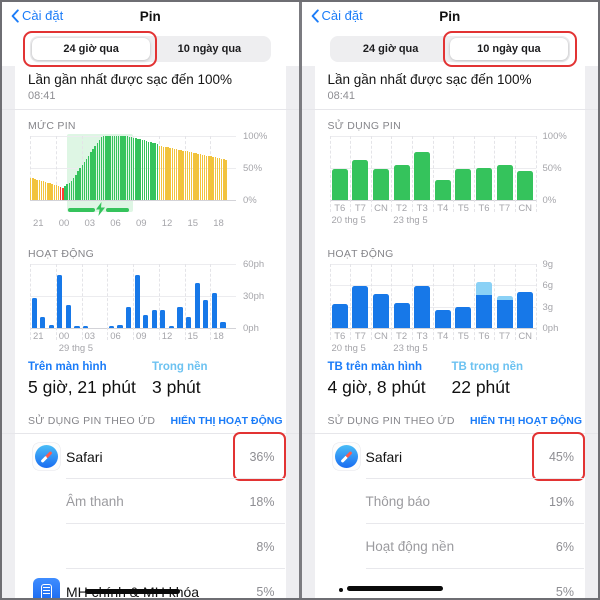  What do you see at coordinates (150, 583) in the screenshot?
I see `app-row-home-lock-screen: MH chính & MH khóa 5%` at bounding box center [150, 583].